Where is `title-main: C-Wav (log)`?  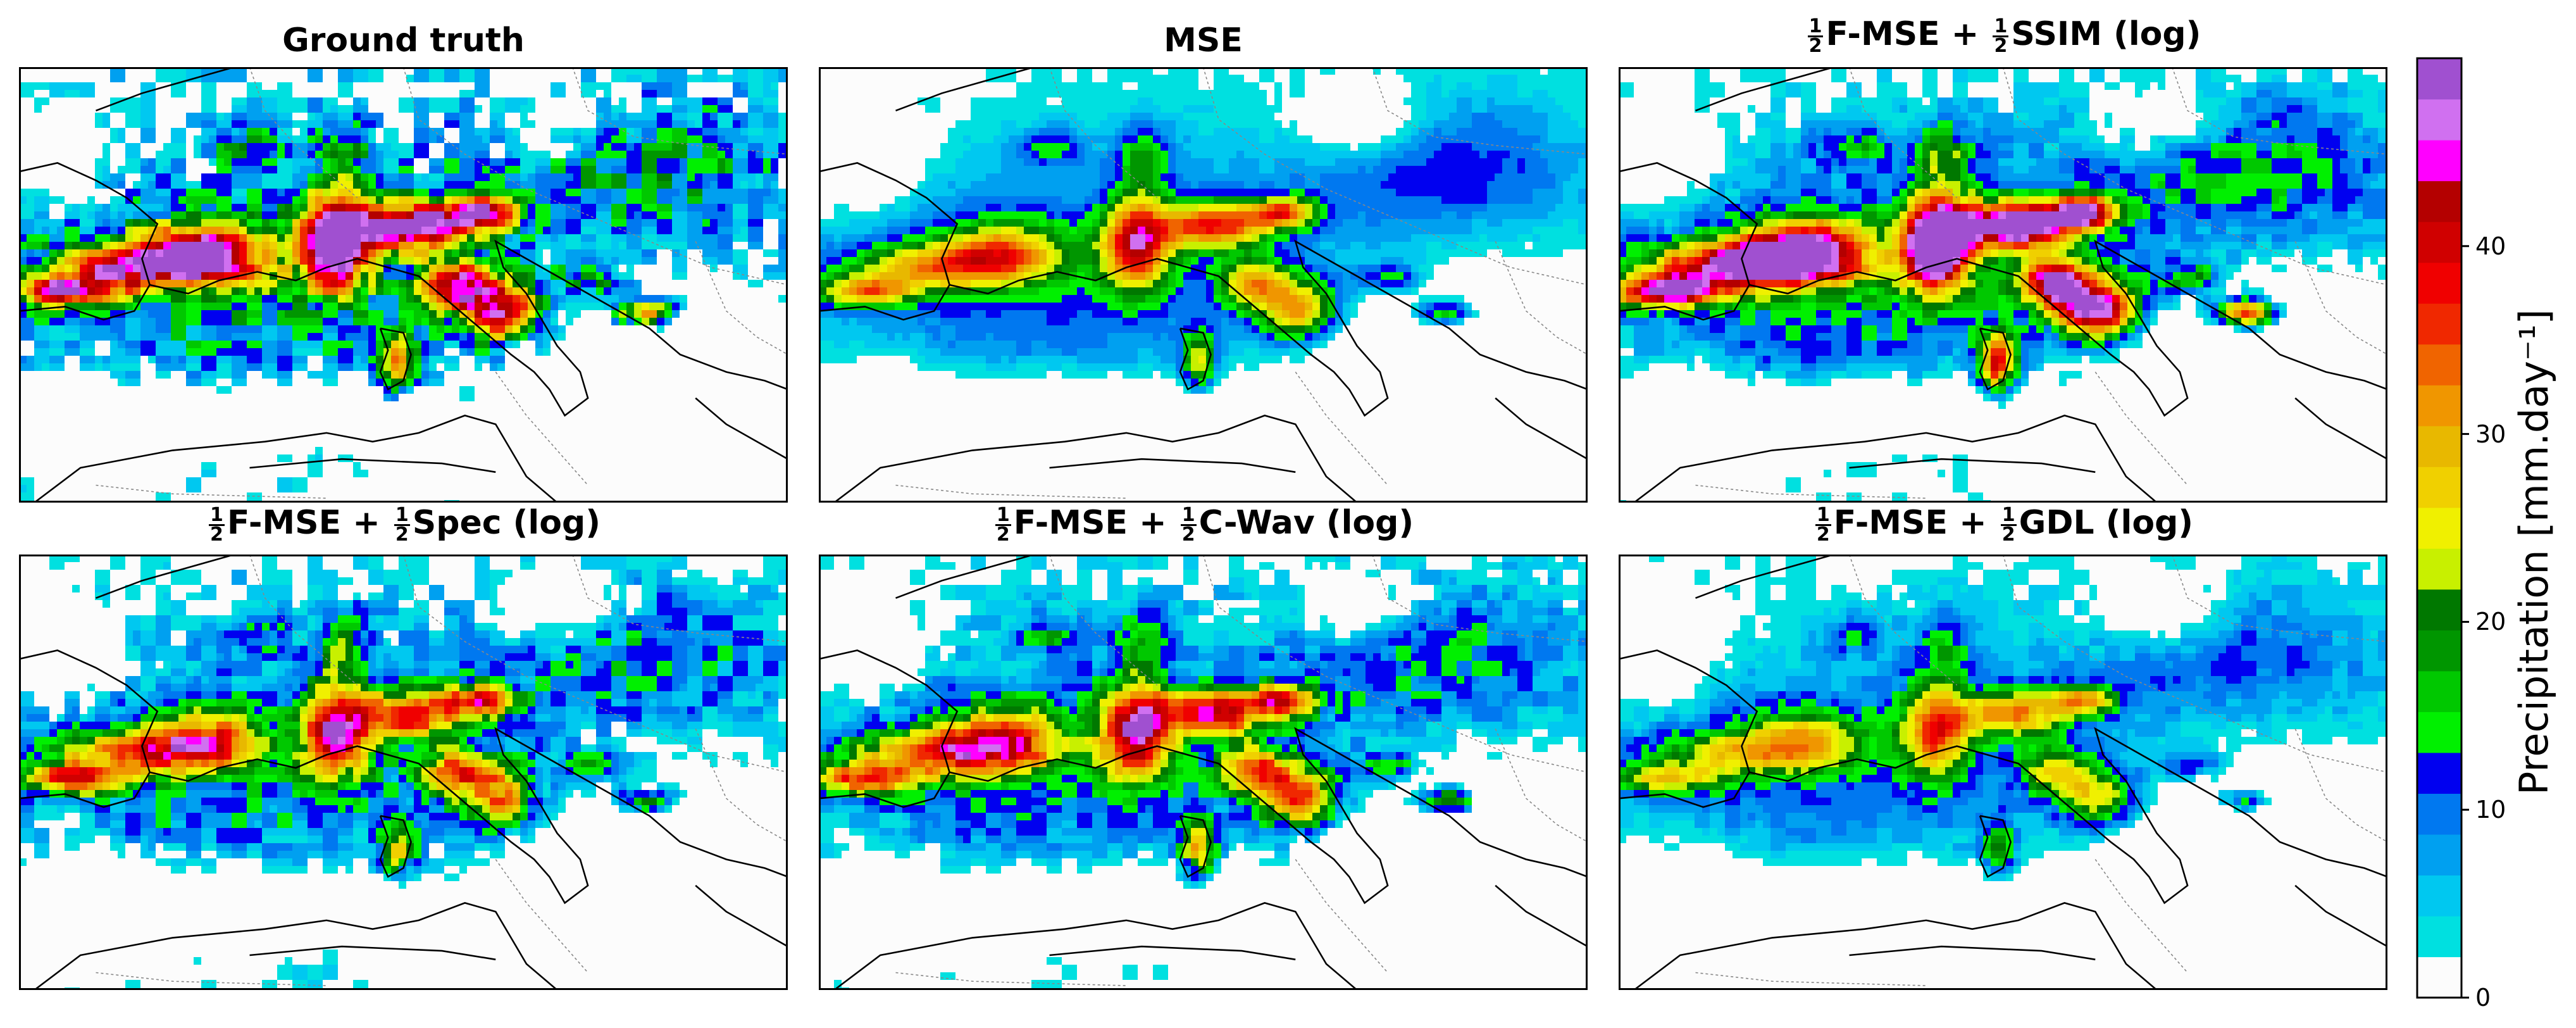
title-main: C-Wav (log) is located at coordinates (1306, 523).